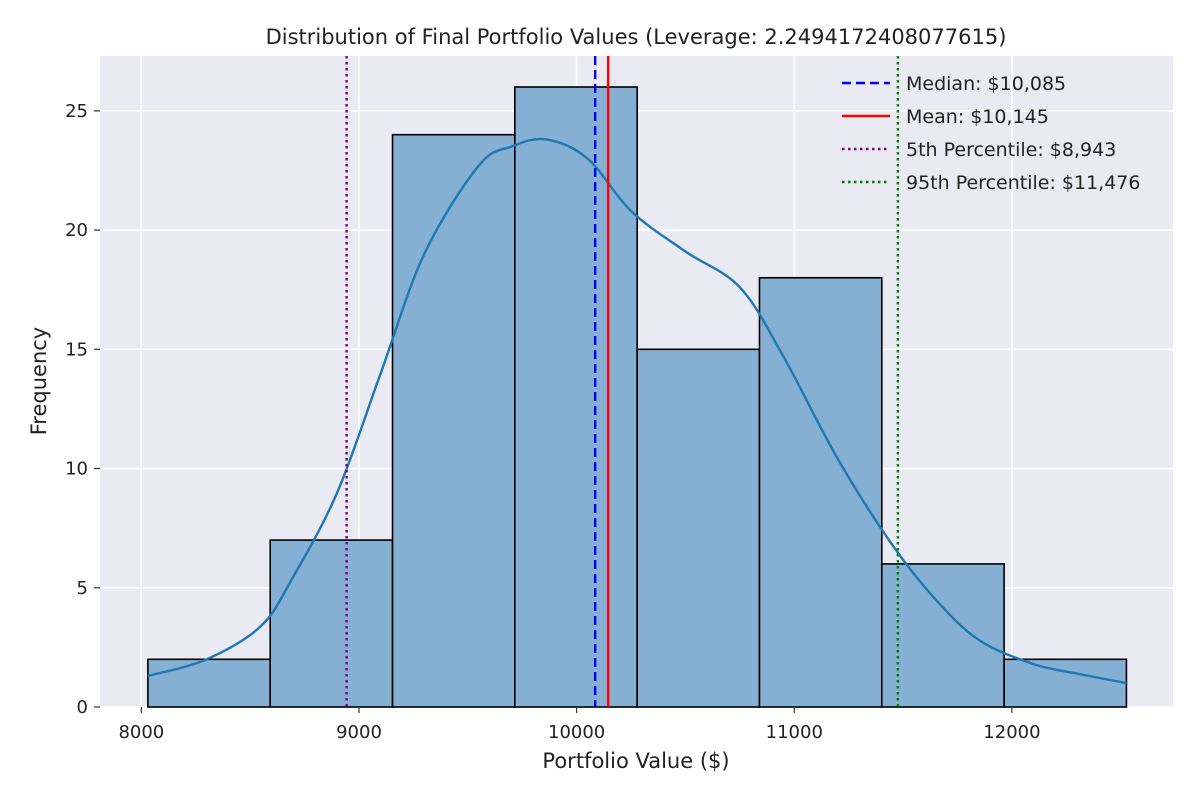  I want to click on y-tick-label: 0, so click(82, 707).